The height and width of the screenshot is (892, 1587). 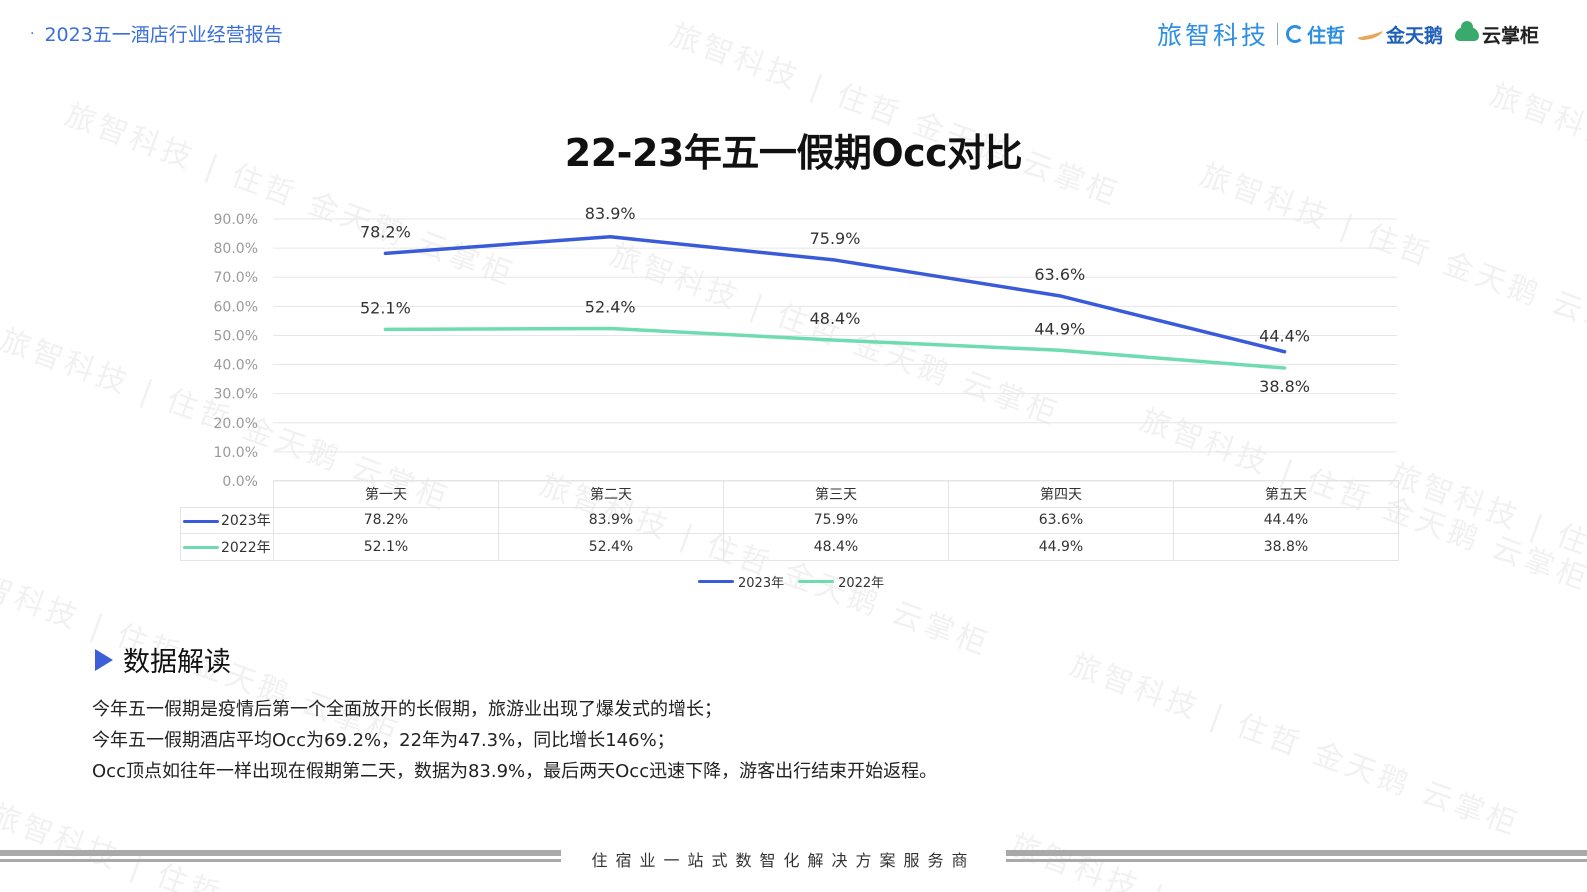 What do you see at coordinates (1059, 274) in the screenshot?
I see `data-label: 63.6%` at bounding box center [1059, 274].